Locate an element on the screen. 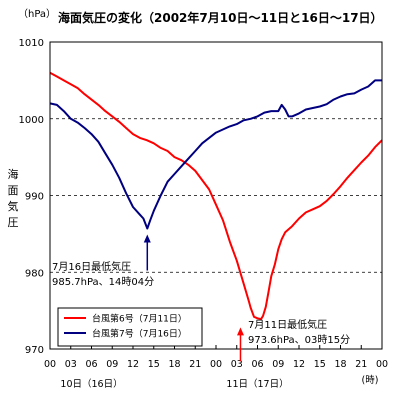 The width and height of the screenshot is (400, 400). annotation-text: 7月16日最低気圧 is located at coordinates (91, 266).